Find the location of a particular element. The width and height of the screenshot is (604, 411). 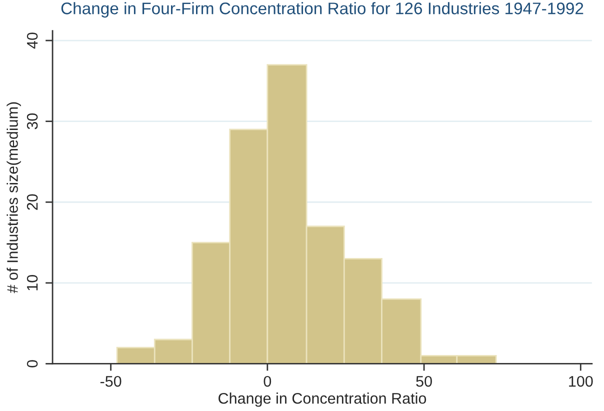

x-tick-label: 50 is located at coordinates (424, 381).